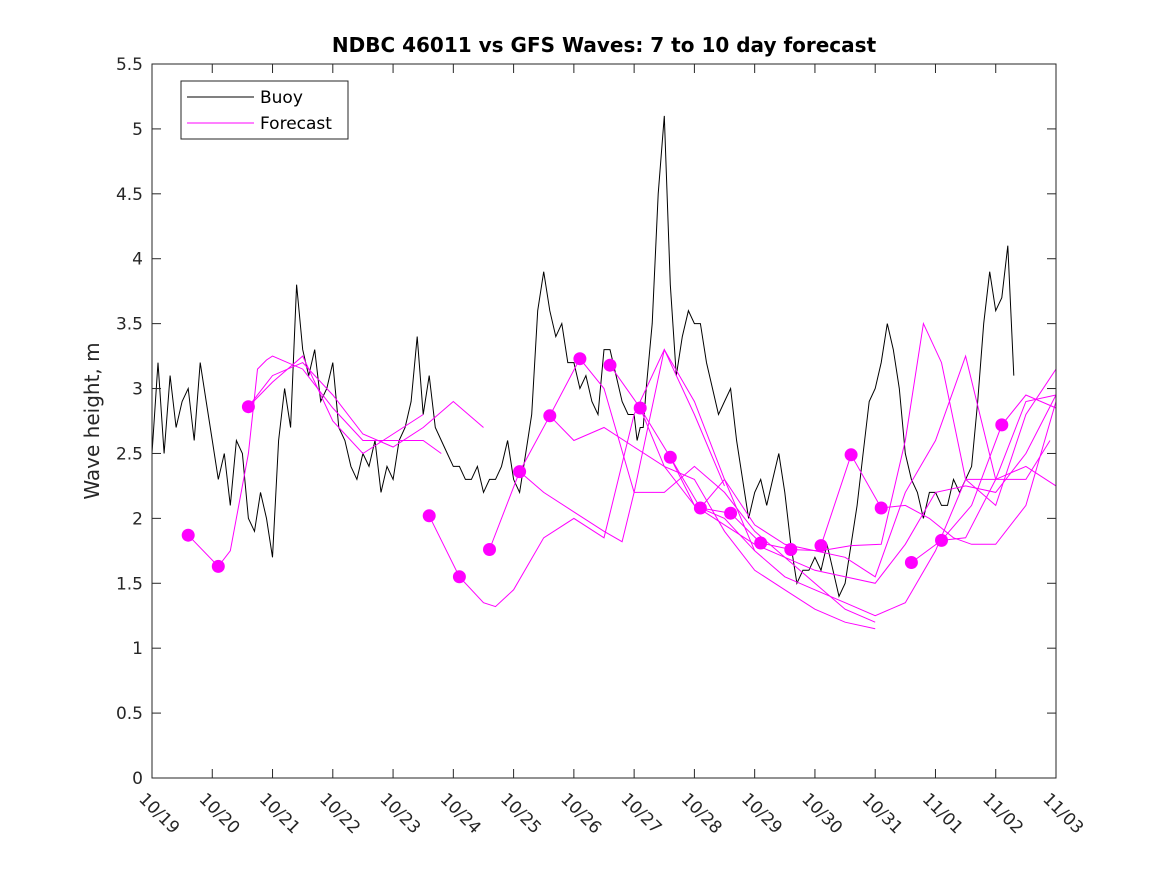 This screenshot has height=875, width=1167. What do you see at coordinates (129, 714) in the screenshot?
I see `y-tick-label: 0.5` at bounding box center [129, 714].